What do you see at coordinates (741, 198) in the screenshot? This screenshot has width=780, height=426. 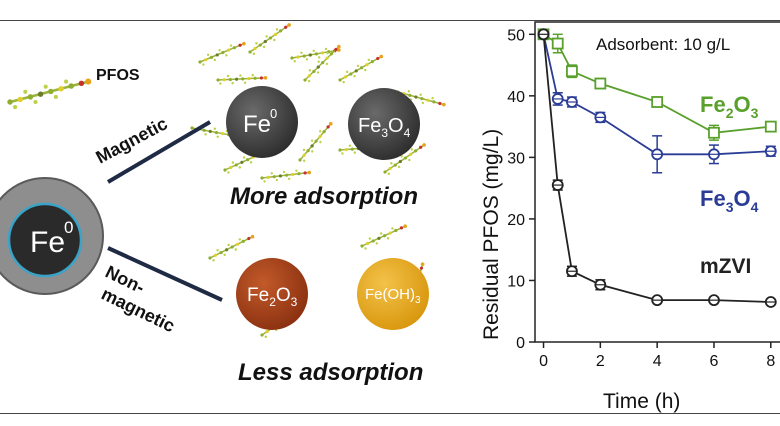 I see `fe3o4-series-mid: O` at bounding box center [741, 198].